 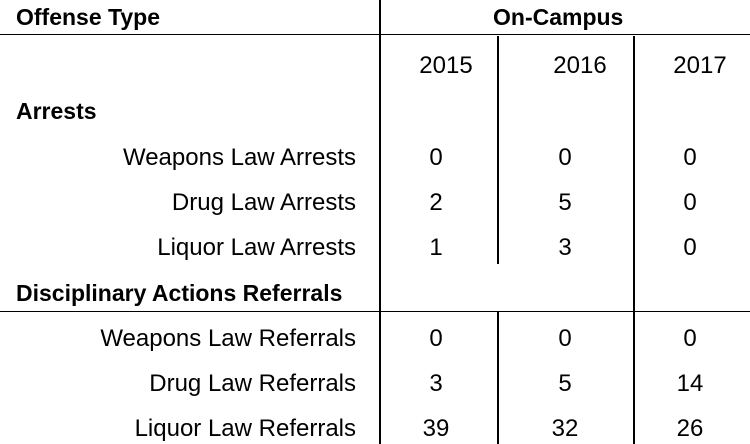 What do you see at coordinates (88, 17) in the screenshot?
I see `offense-type-header: Offense Type` at bounding box center [88, 17].